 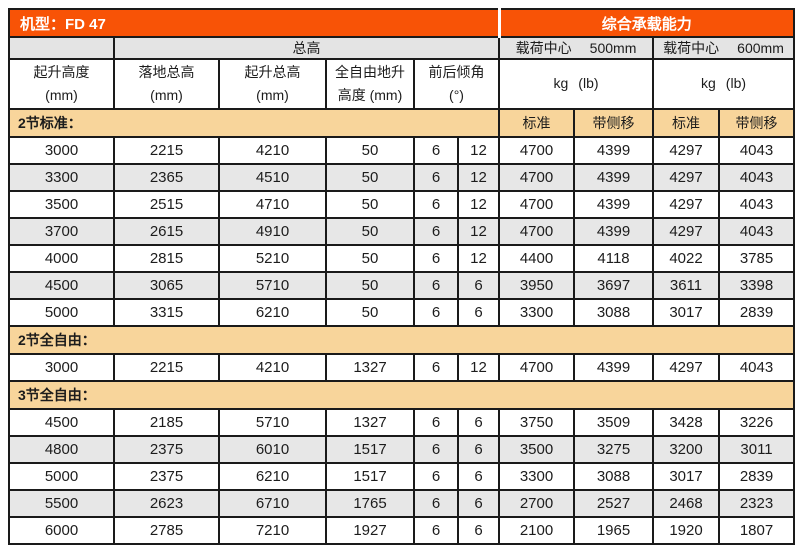 What do you see at coordinates (61, 503) in the screenshot?
I see `data-cell: 5500` at bounding box center [61, 503].